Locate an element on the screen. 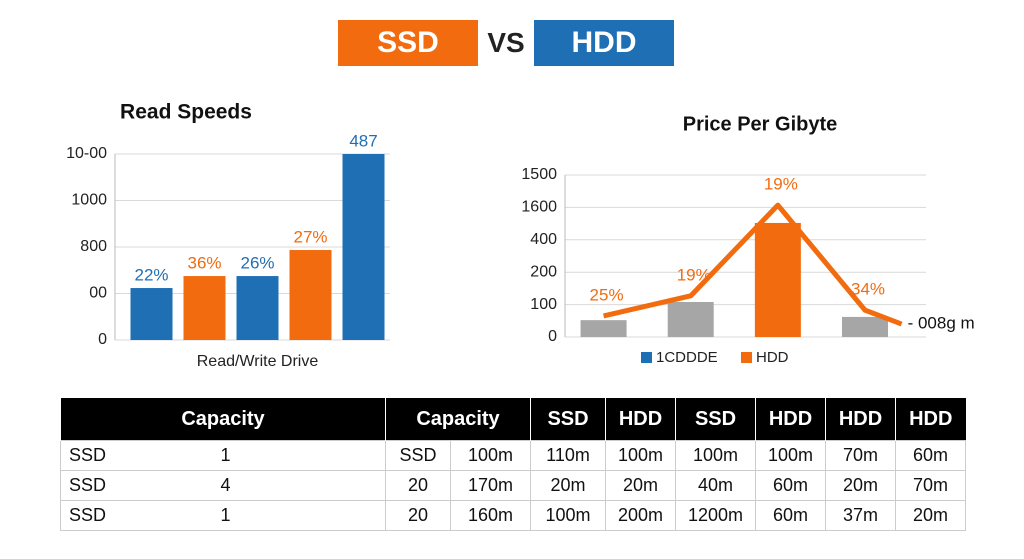  table-cell: 1200m is located at coordinates (715, 515).